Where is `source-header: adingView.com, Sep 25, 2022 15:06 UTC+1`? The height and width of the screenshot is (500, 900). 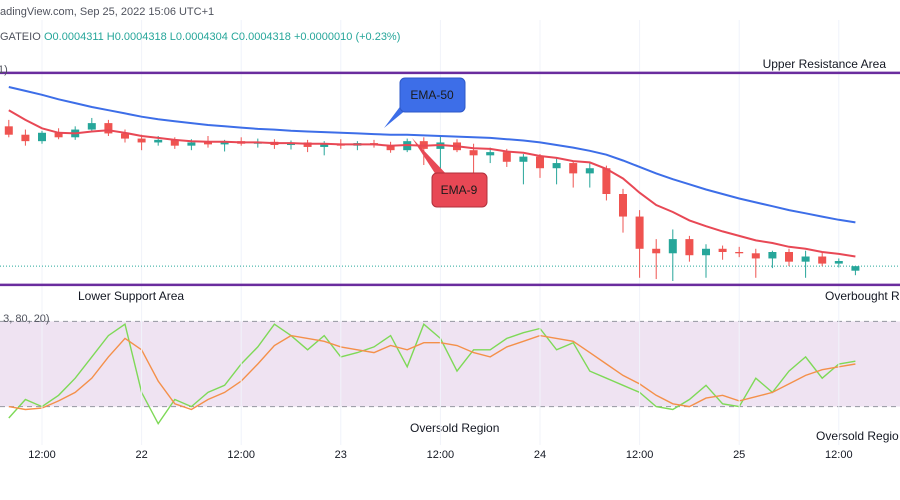 source-header: adingView.com, Sep 25, 2022 15:06 UTC+1 is located at coordinates (107, 12).